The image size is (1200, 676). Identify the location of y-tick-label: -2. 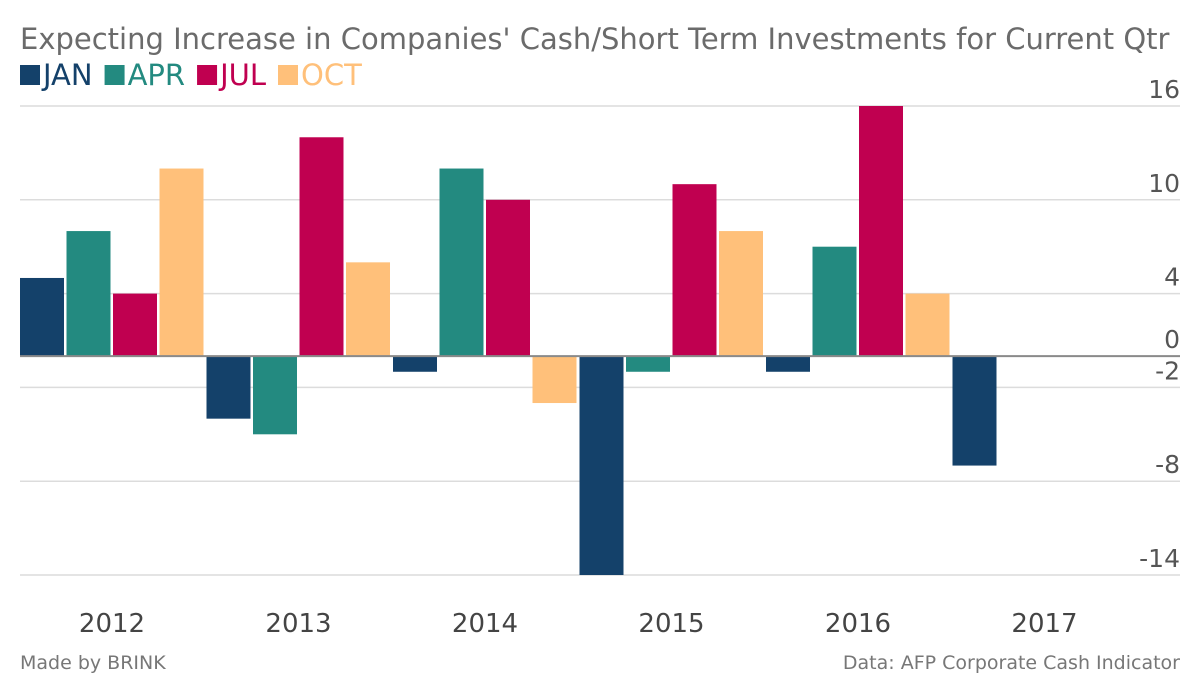
(1167, 370).